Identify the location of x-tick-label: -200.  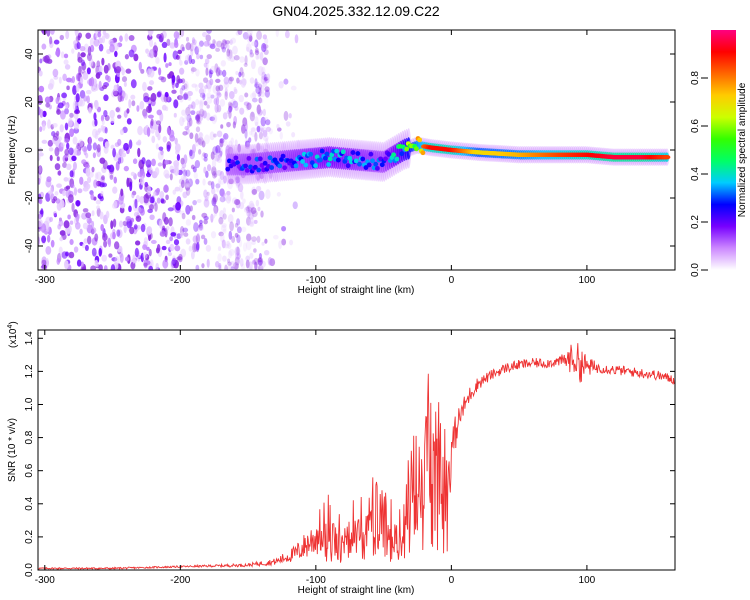
(180, 280).